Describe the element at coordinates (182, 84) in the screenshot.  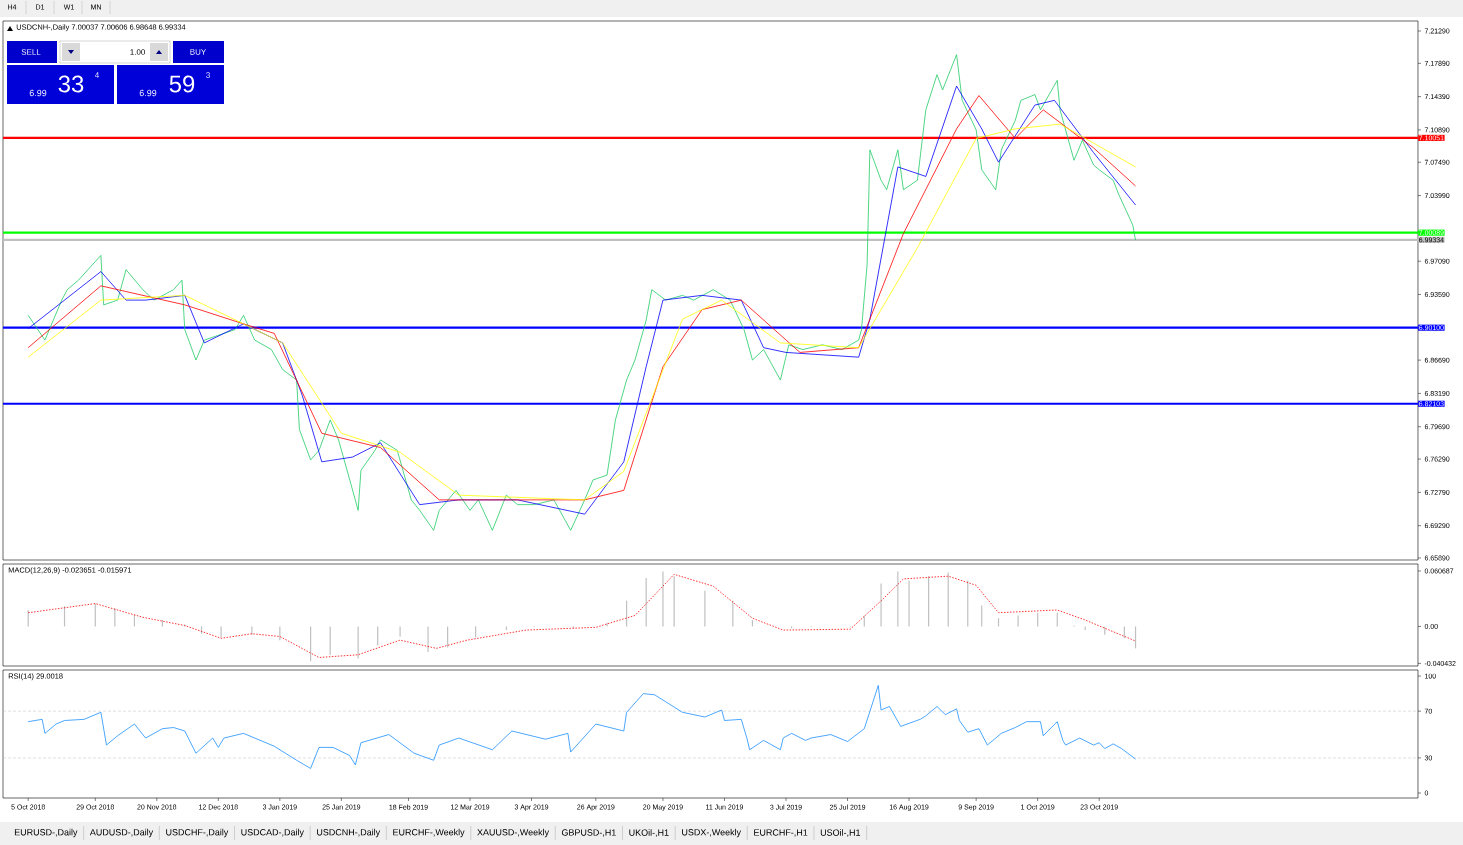
I see `annotation: 59` at that location.